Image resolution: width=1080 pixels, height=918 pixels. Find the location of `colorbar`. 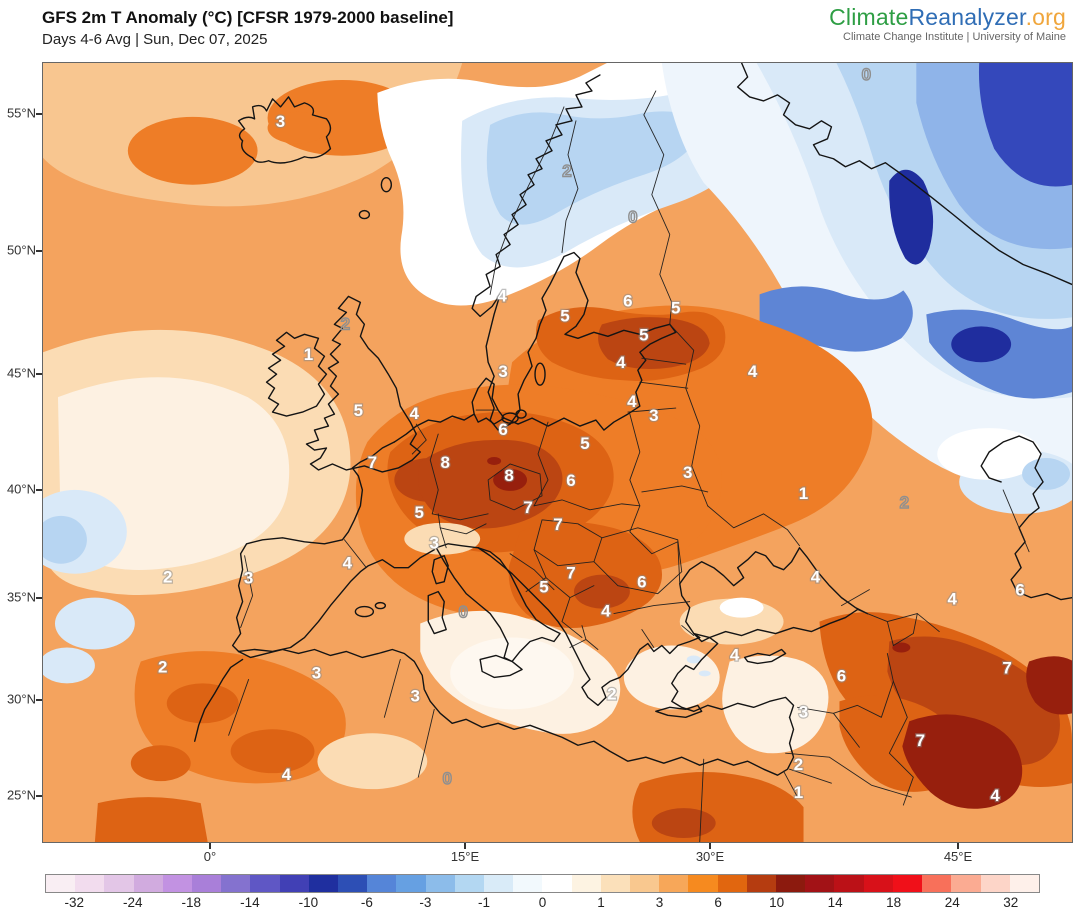

colorbar is located at coordinates (542, 883).